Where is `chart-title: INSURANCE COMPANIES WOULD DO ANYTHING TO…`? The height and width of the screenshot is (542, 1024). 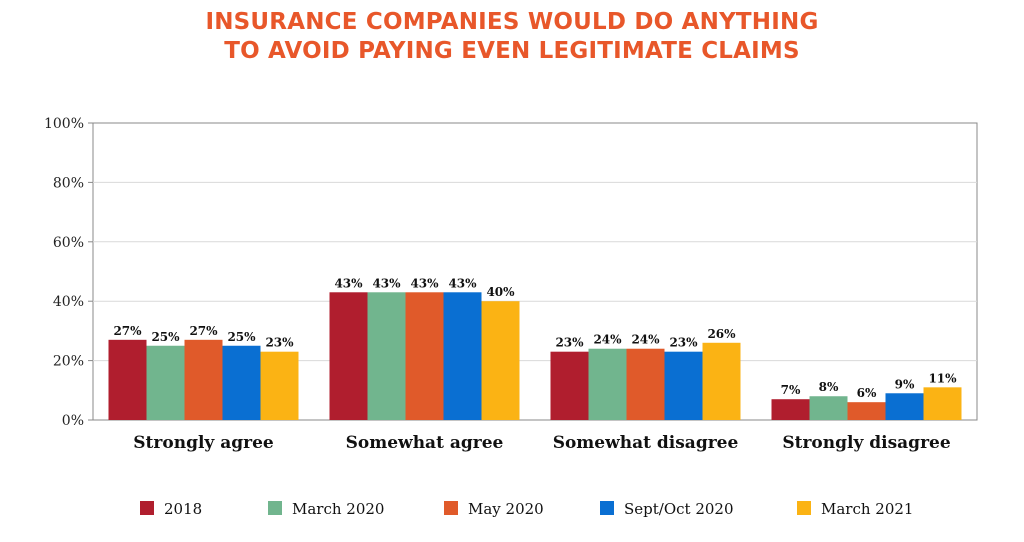 chart-title: INSURANCE COMPANIES WOULD DO ANYTHING TO… is located at coordinates (512, 37).